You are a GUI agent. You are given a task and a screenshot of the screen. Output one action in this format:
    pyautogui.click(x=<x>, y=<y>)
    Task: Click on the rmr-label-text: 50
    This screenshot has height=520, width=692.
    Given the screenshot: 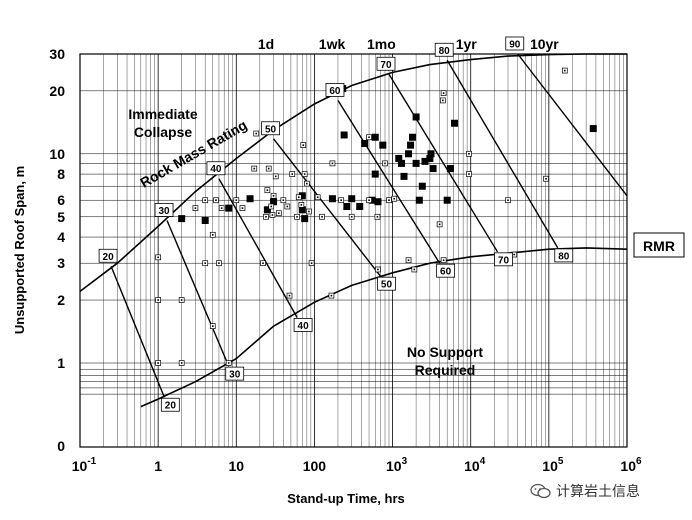 What is the action you would take?
    pyautogui.click(x=387, y=285)
    